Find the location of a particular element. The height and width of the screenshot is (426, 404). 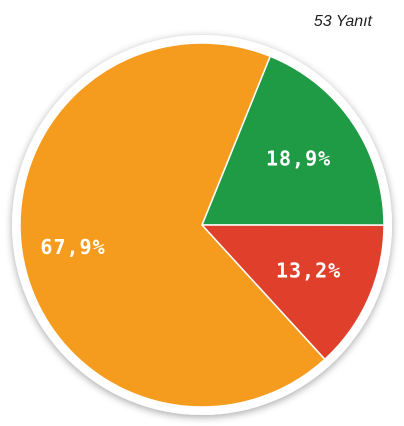

slice-label: 13,2% is located at coordinates (308, 271).